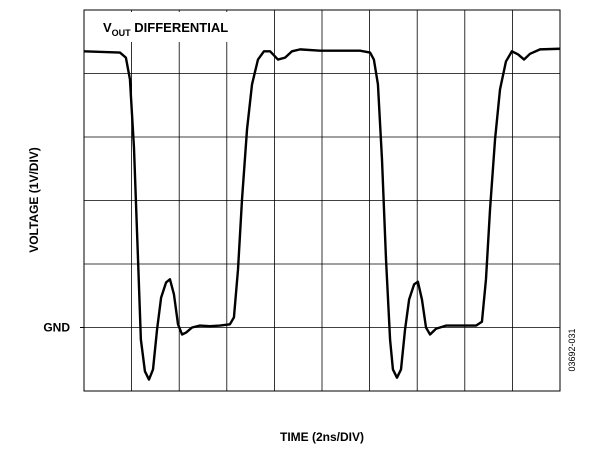 The height and width of the screenshot is (453, 591). I want to click on annotation: VOUT DIFFERENTIAL, so click(165, 29).